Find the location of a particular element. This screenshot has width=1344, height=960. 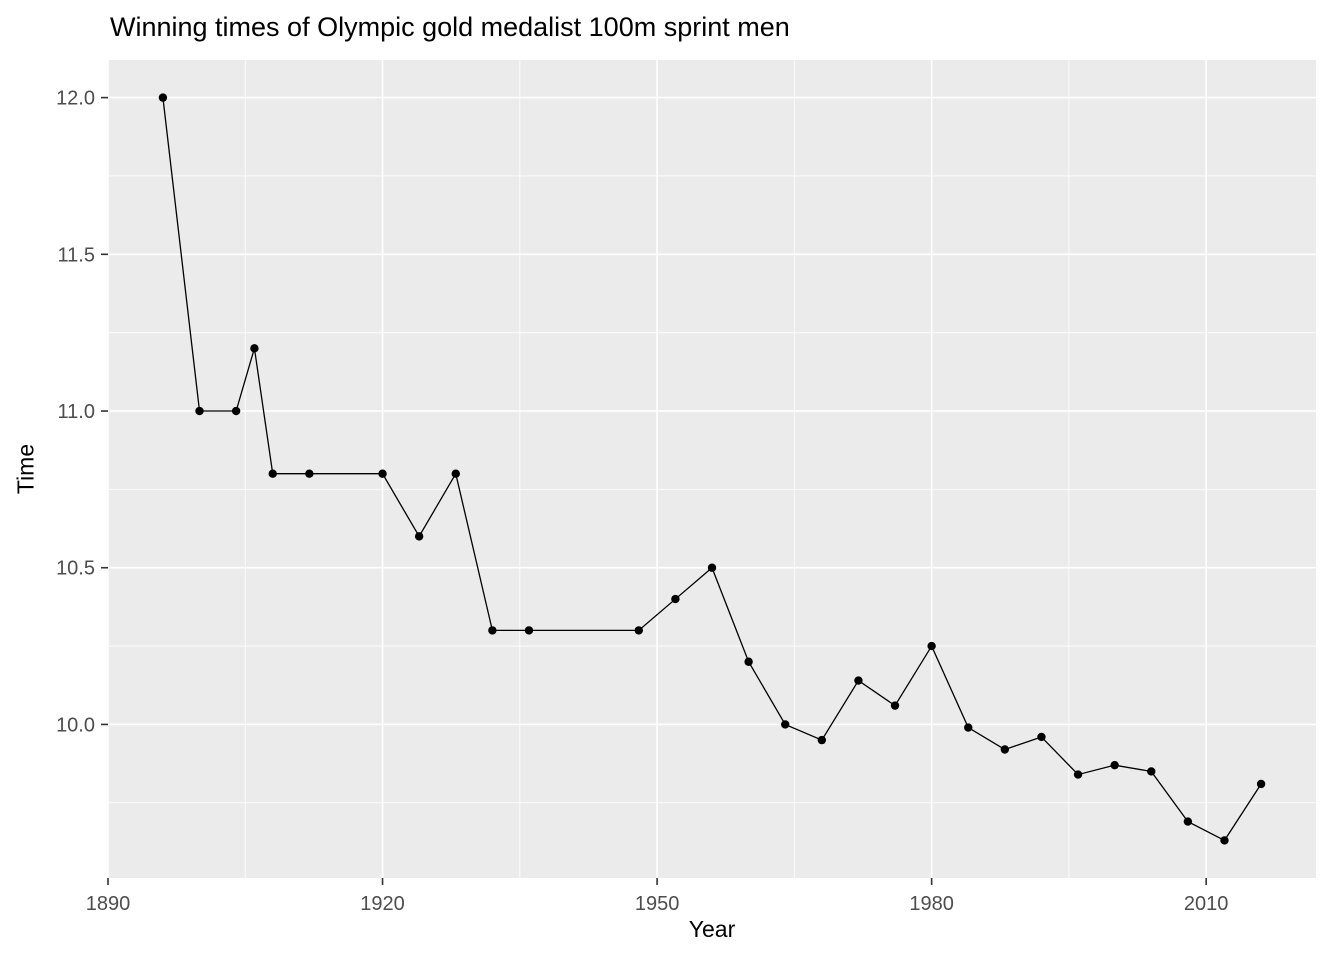

x-tick-label: 1920 is located at coordinates (382, 904).